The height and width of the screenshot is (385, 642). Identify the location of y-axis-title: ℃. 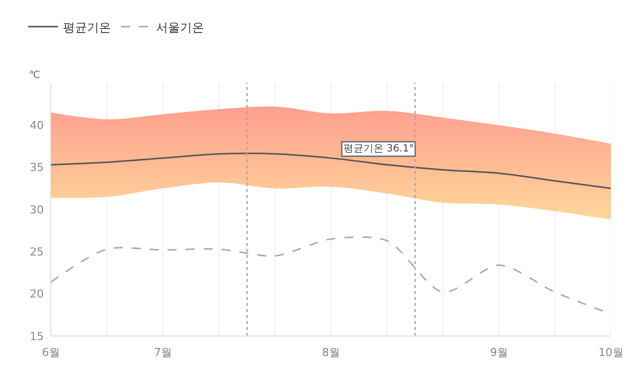
(34, 75).